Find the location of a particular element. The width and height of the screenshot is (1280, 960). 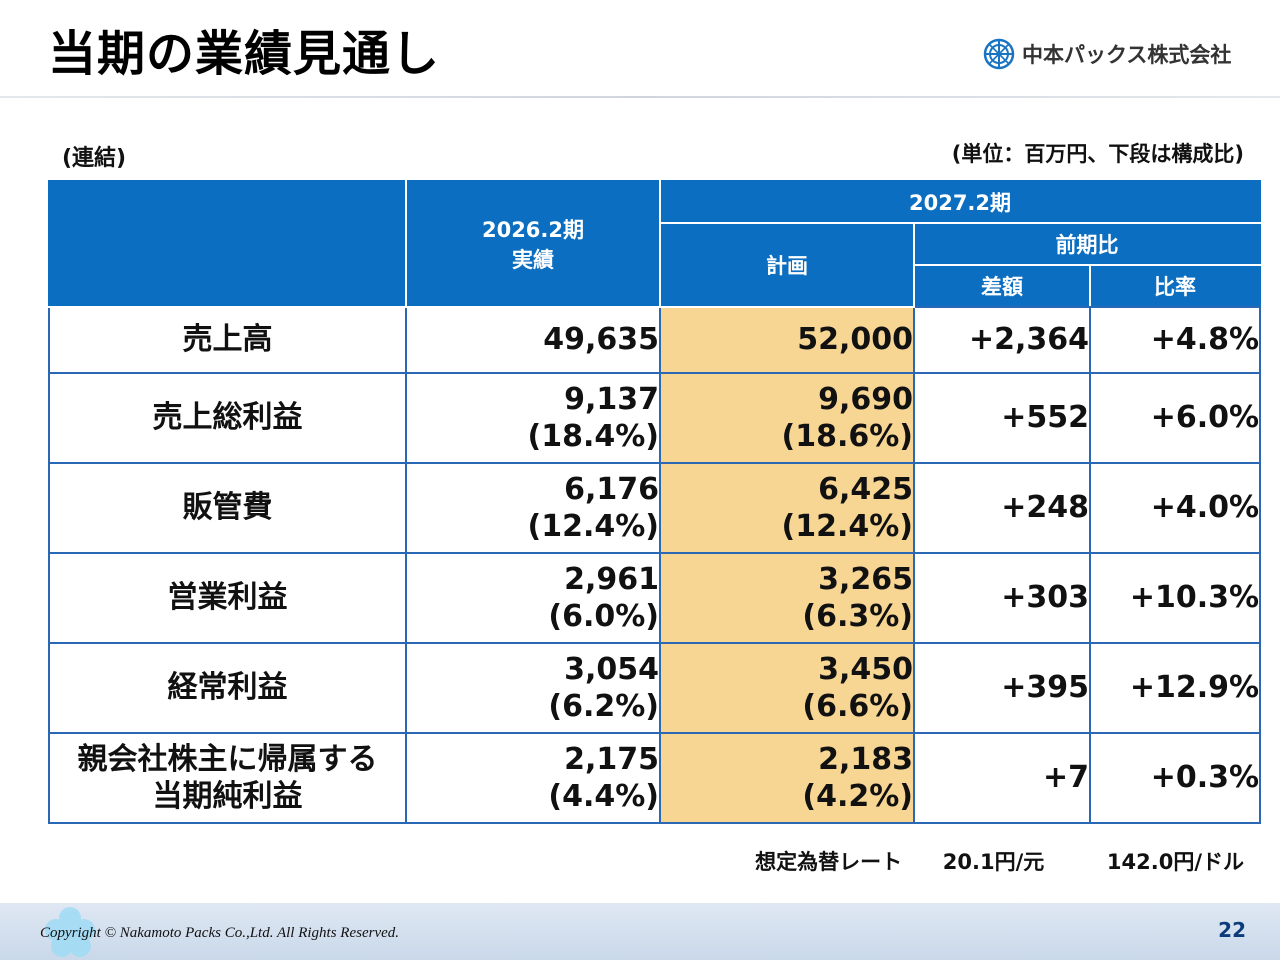

ratio-value: +0.3% is located at coordinates (1175, 778).